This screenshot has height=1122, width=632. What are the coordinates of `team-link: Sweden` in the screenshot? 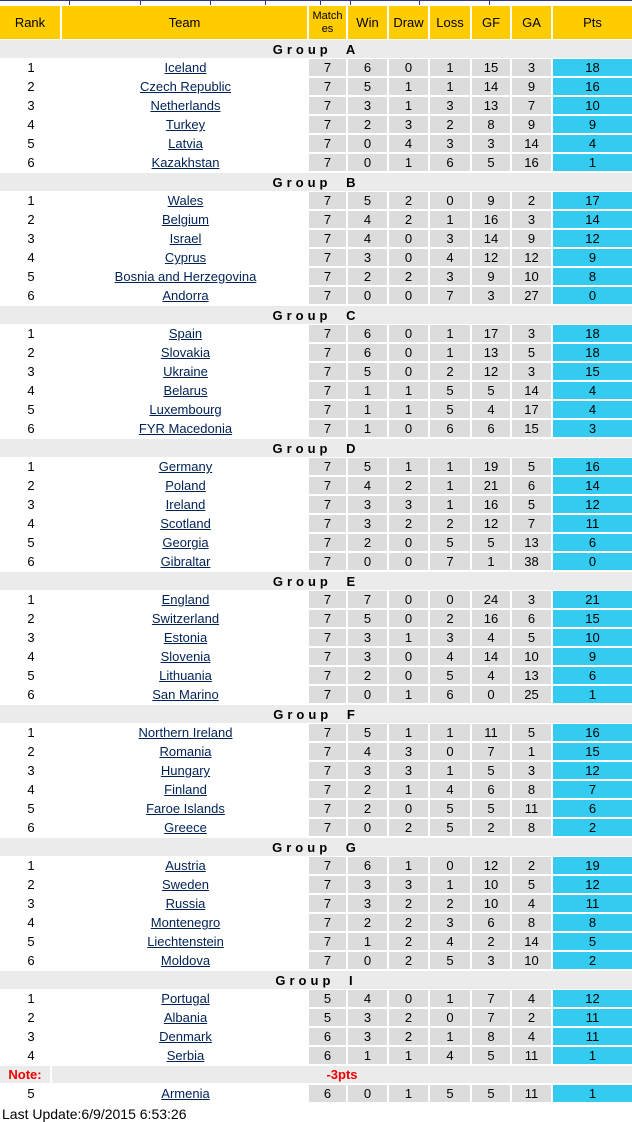 It's located at (185, 884).